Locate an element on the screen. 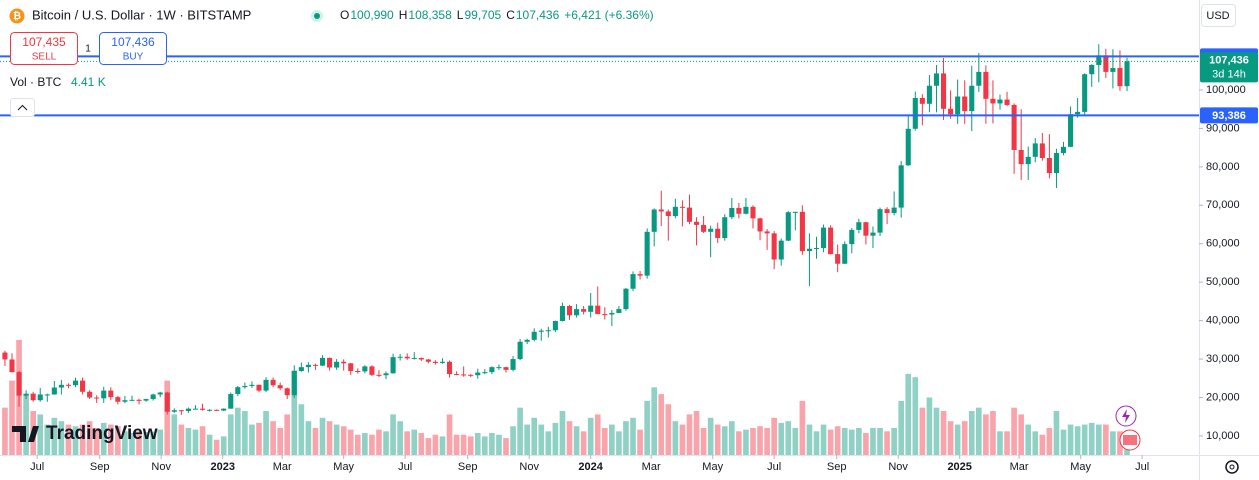 The image size is (1259, 480). y-tick-label: 70,000 is located at coordinates (1223, 205).